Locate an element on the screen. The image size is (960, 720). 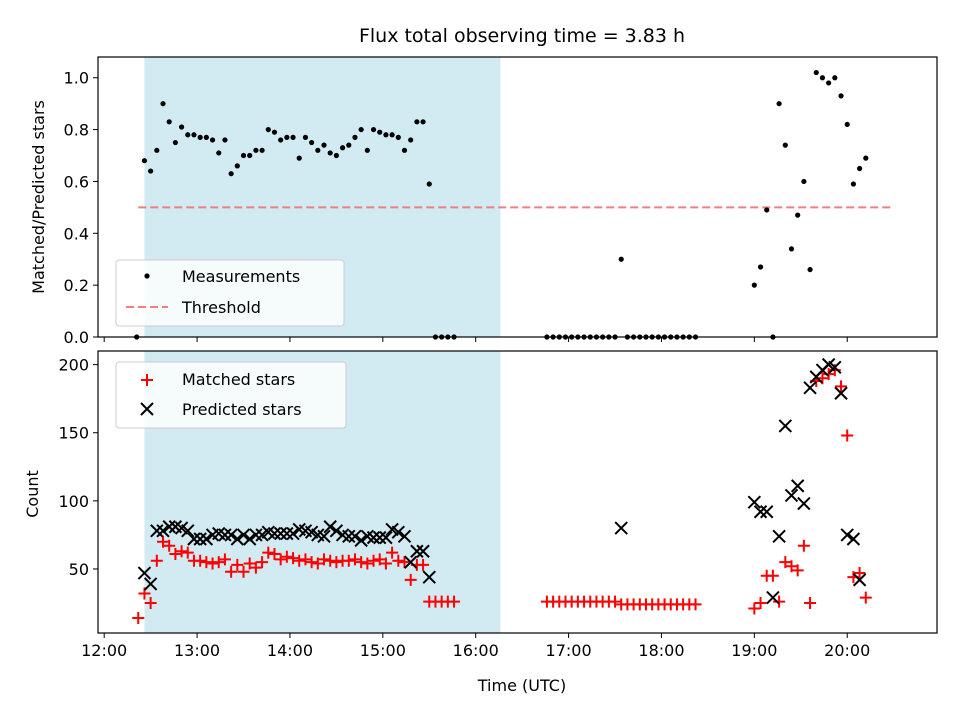
x-tick-label: 16:00 is located at coordinates (476, 650).